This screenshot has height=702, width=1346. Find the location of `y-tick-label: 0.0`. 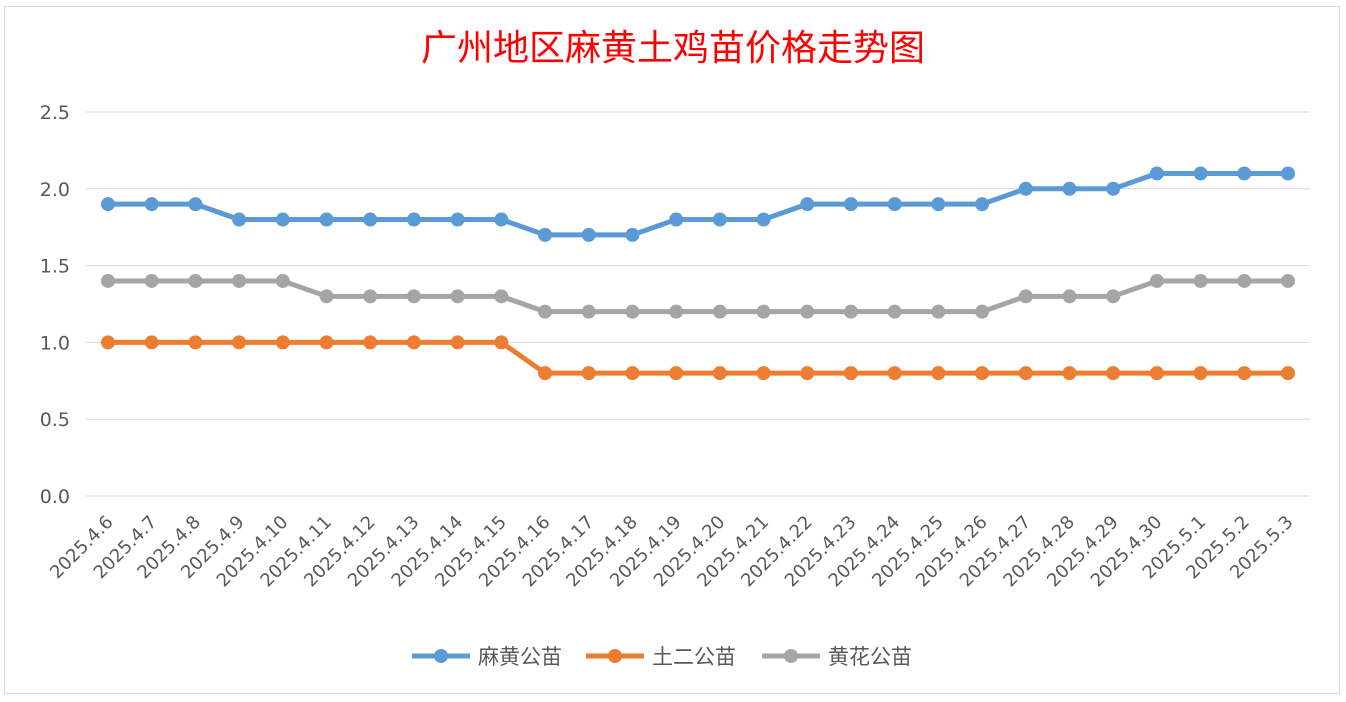

y-tick-label: 0.0 is located at coordinates (55, 497).